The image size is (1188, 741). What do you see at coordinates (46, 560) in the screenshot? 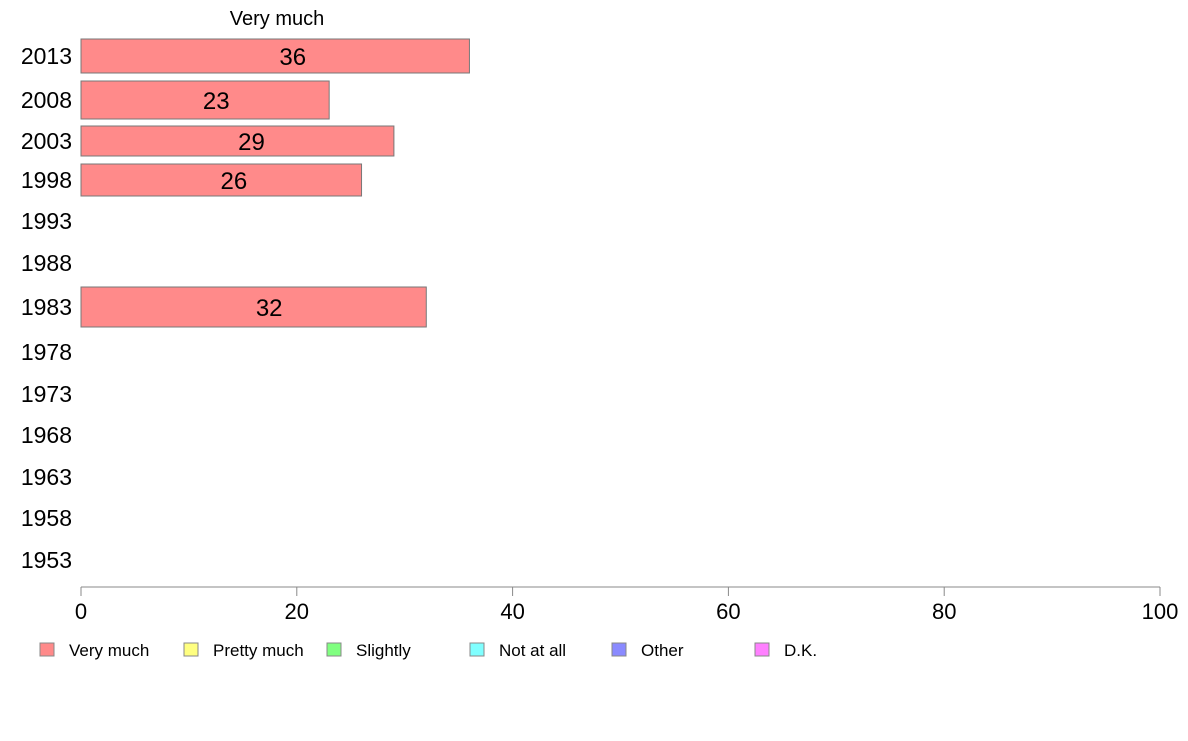
I see `y-tick-label: 1953` at bounding box center [46, 560].